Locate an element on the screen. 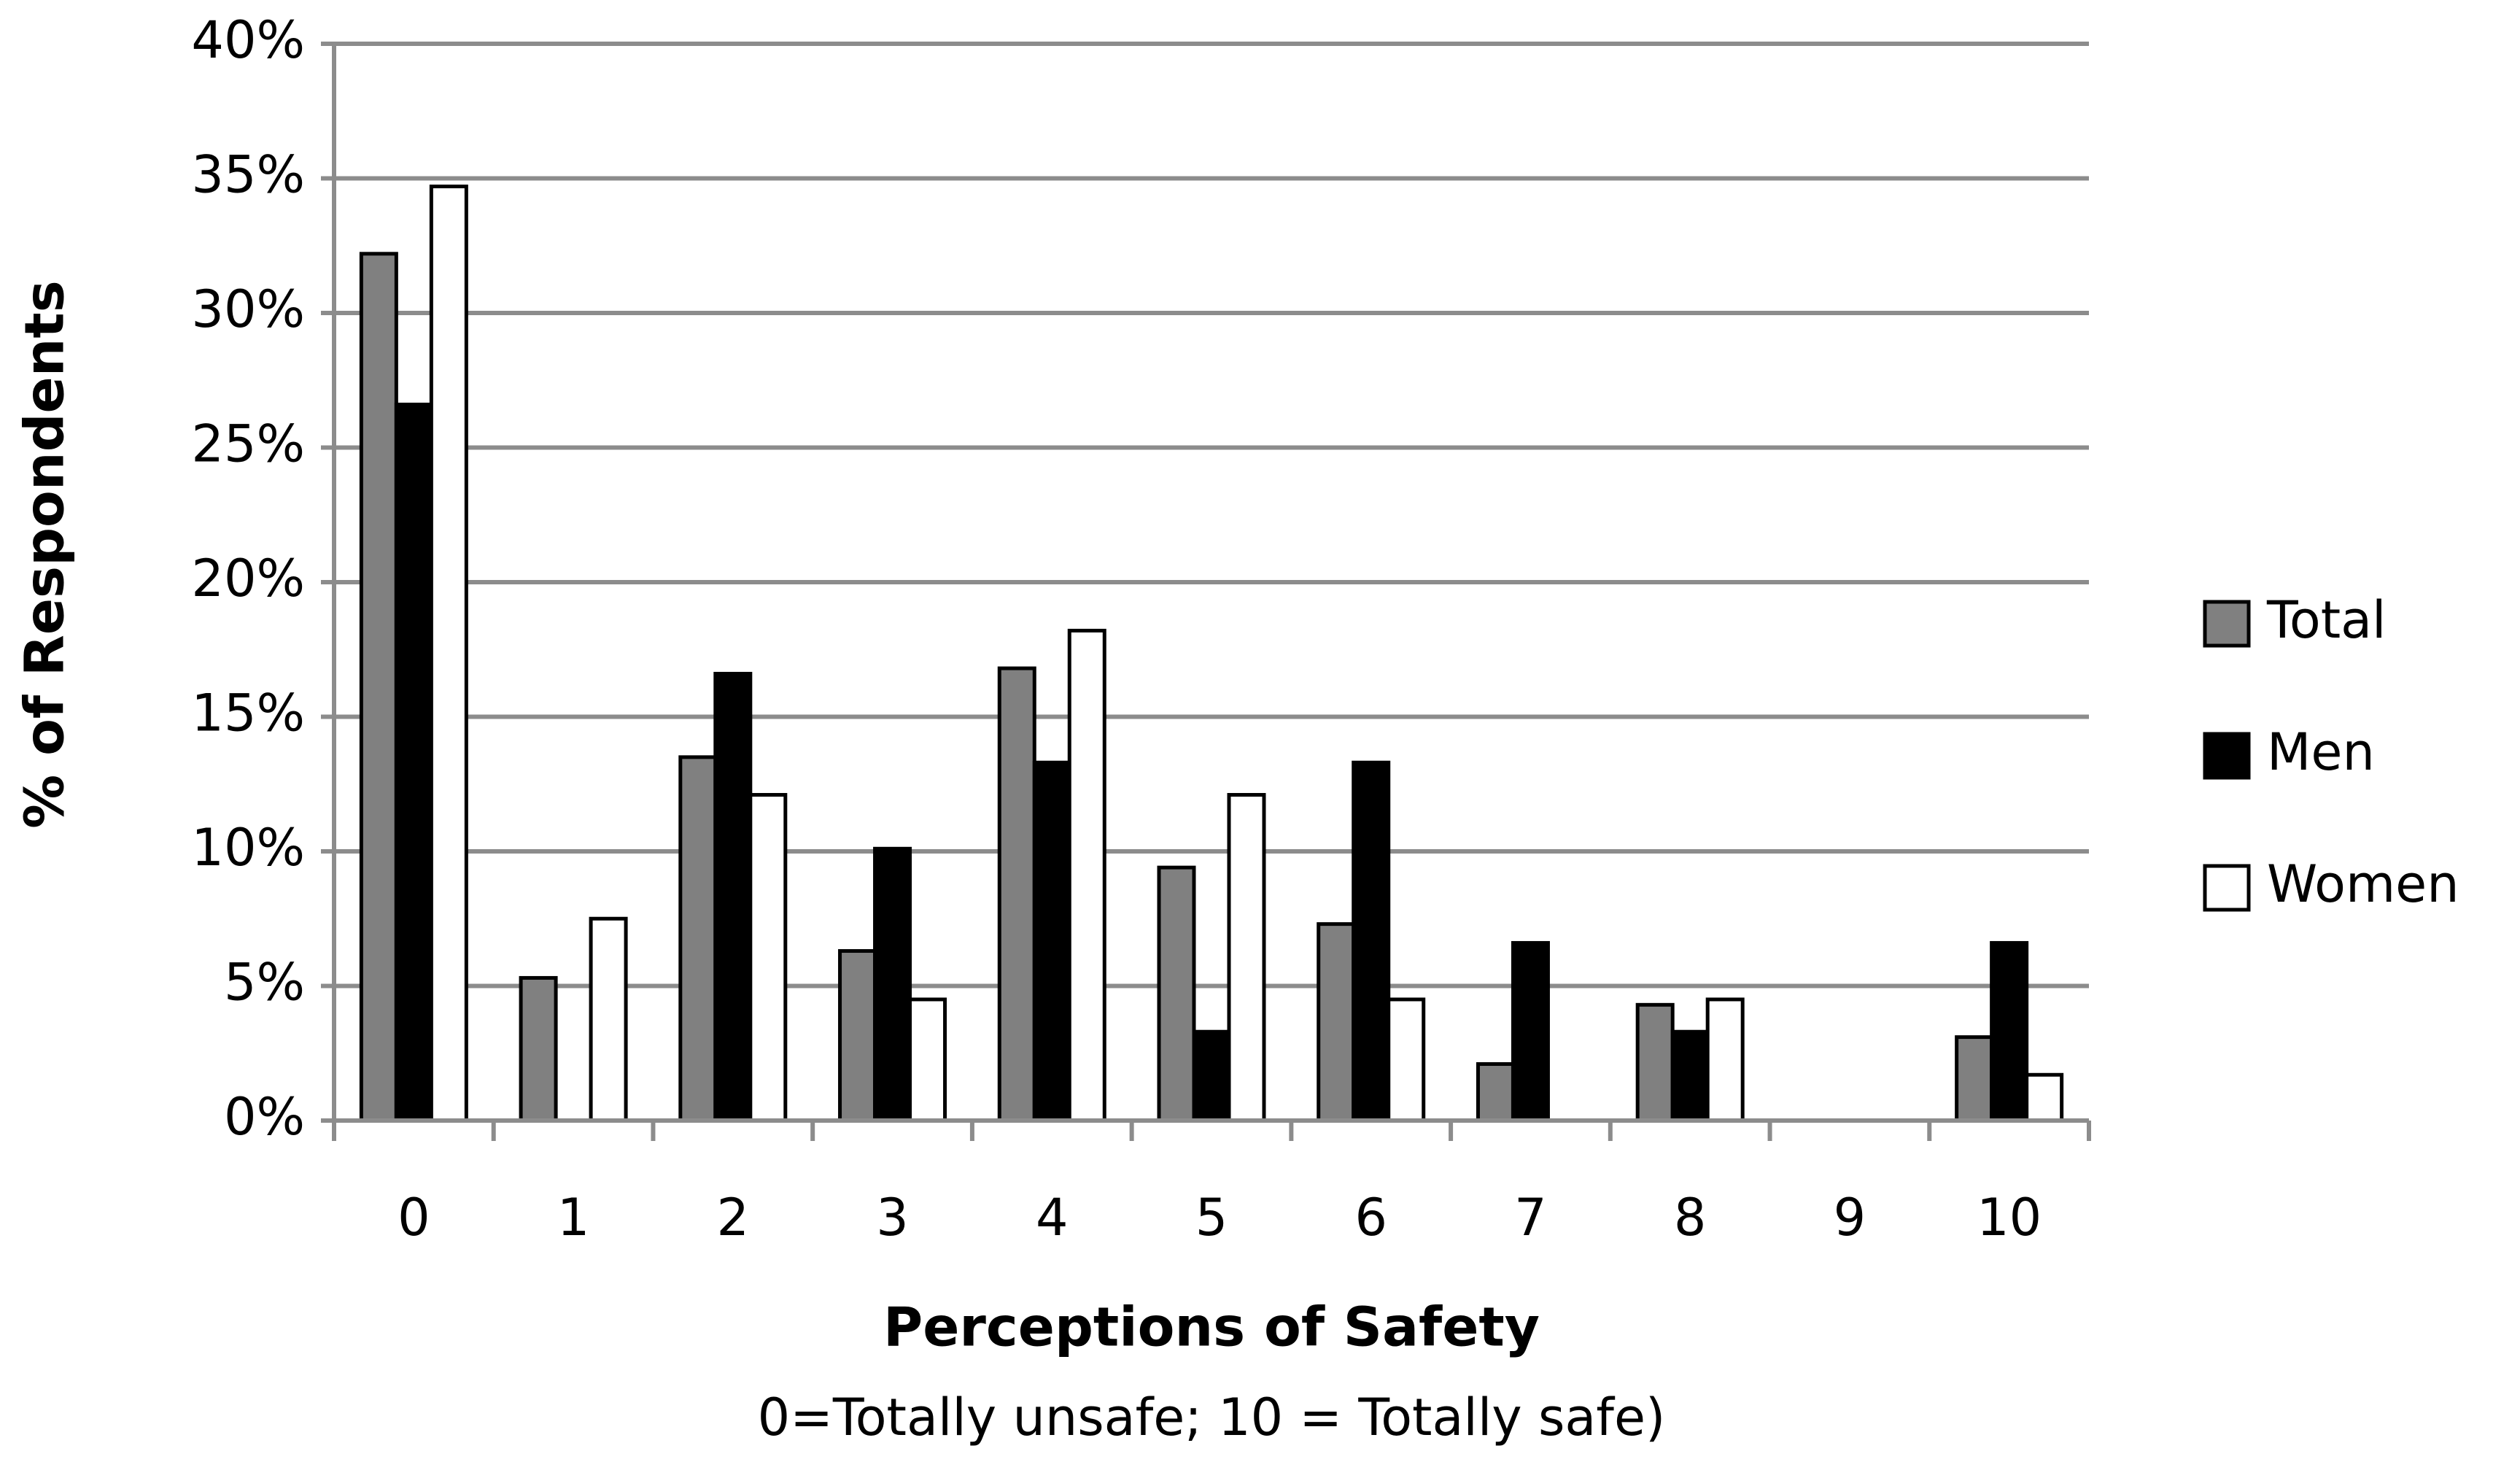 The height and width of the screenshot is (1470, 2520). y-tick-label: 10% is located at coordinates (248, 848).